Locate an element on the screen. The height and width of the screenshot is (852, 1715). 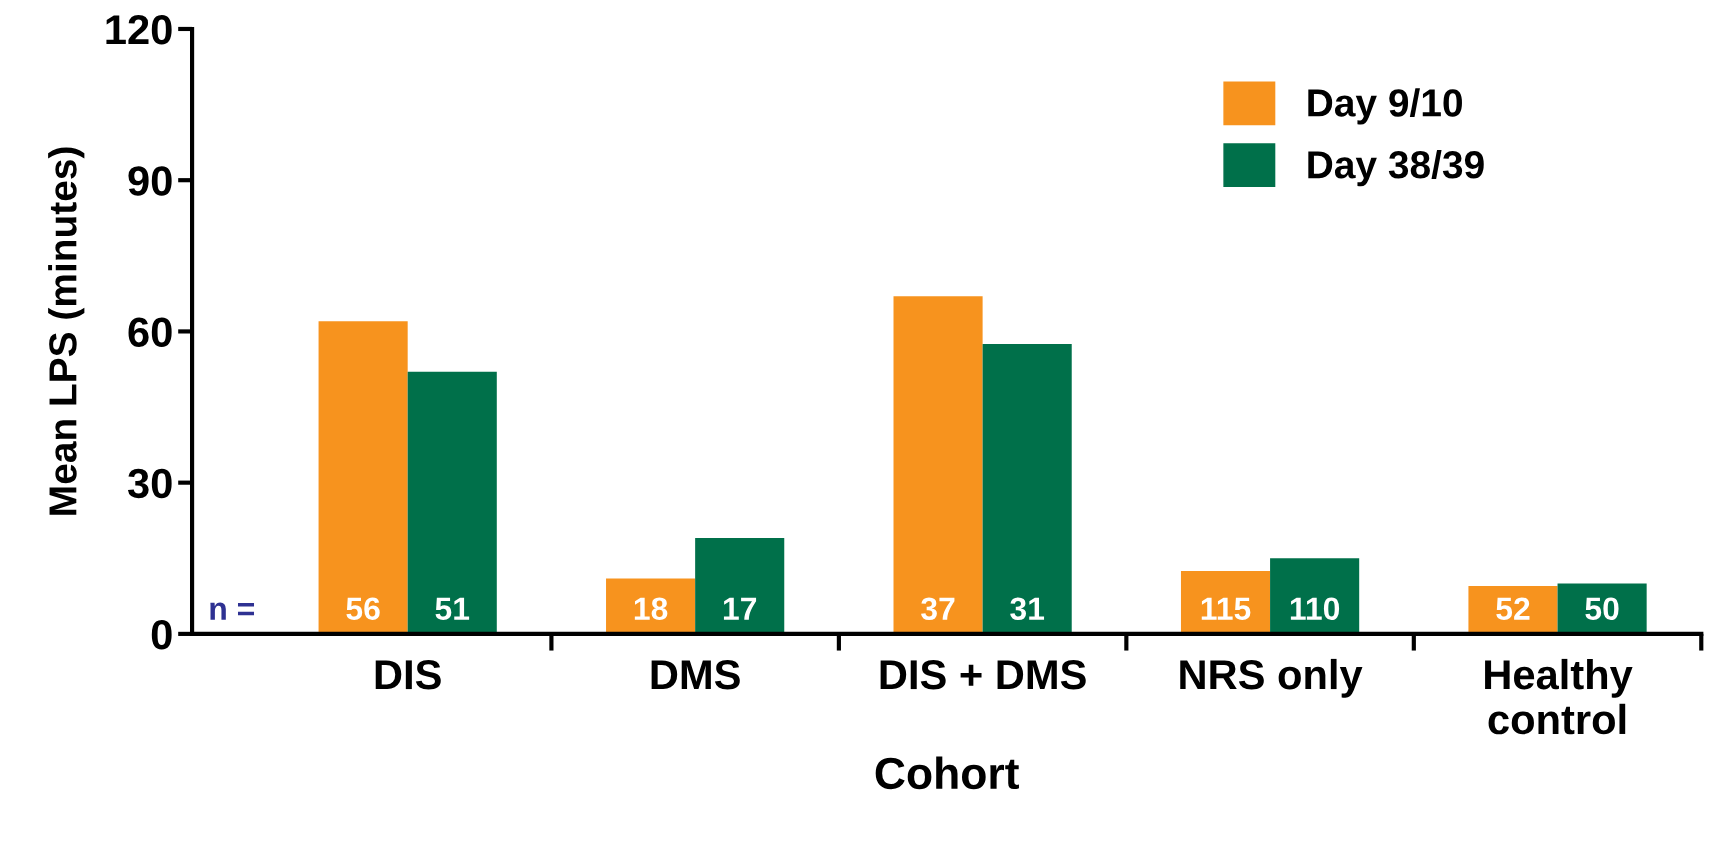
x-tick-label: DIS + DMS is located at coordinates (983, 674).